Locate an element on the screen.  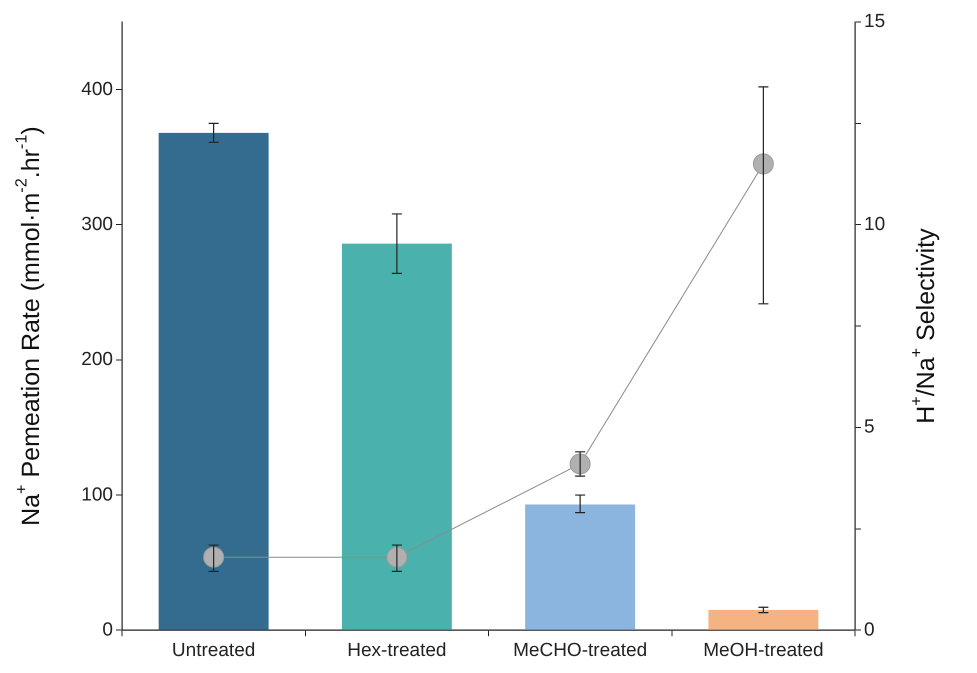
y2-tick-label: 0 is located at coordinates (869, 629).